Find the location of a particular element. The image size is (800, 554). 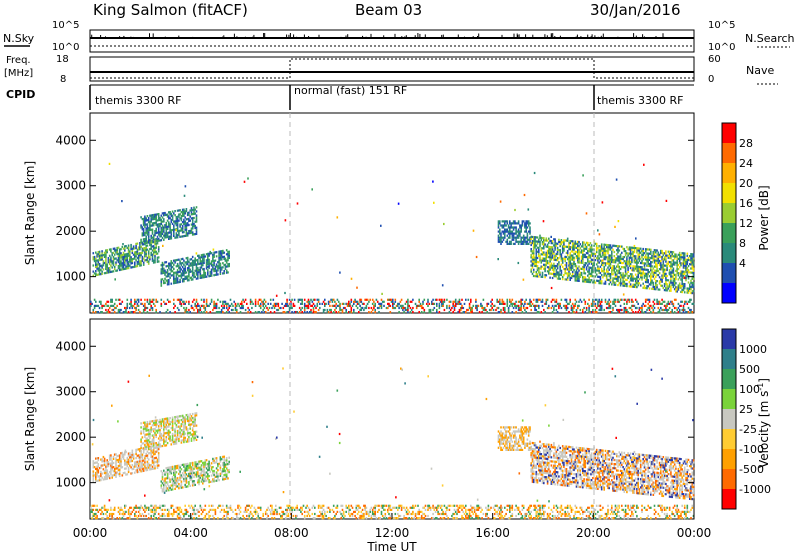

power-colorbar-swatch is located at coordinates (729, 213).